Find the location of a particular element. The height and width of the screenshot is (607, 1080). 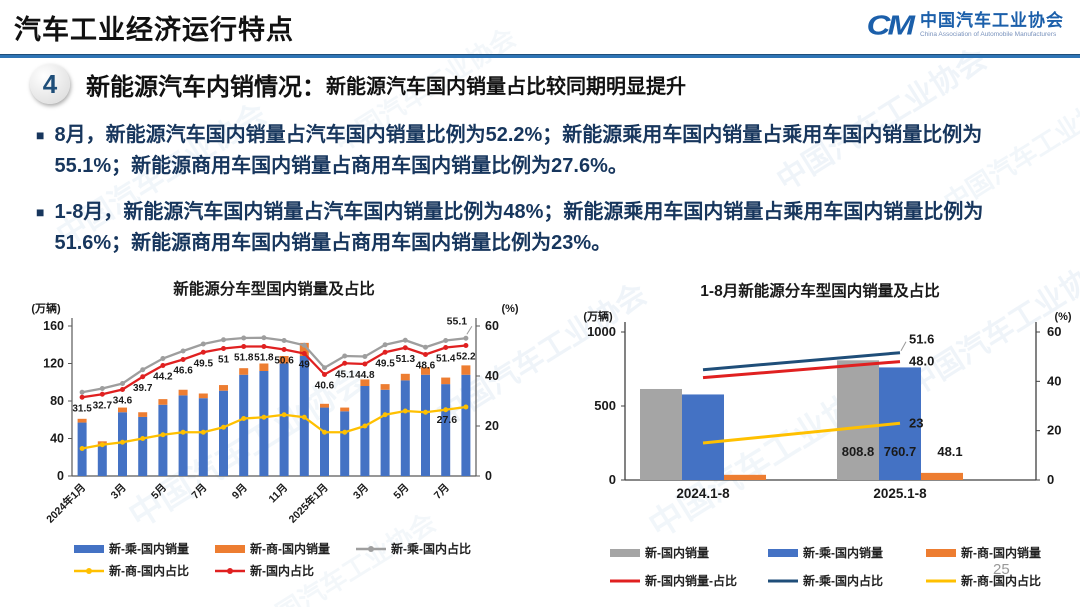

svg-text: 51.3 is located at coordinates (406, 359).